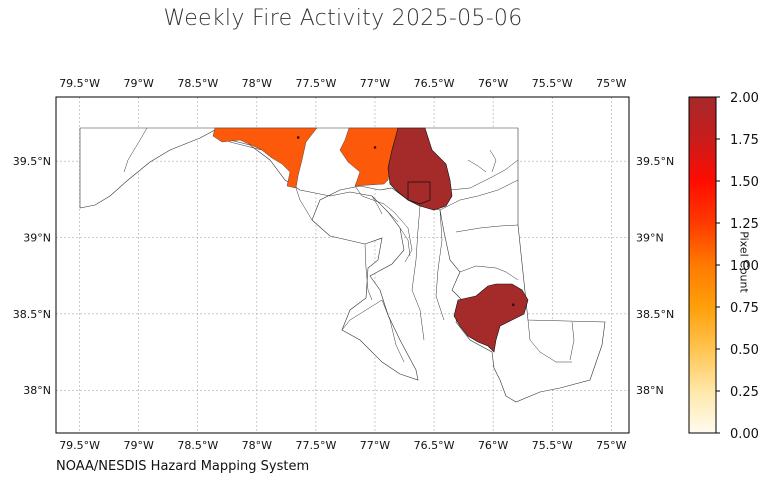 The image size is (784, 485). I want to click on colorbar-tick-label: 1.75, so click(744, 140).